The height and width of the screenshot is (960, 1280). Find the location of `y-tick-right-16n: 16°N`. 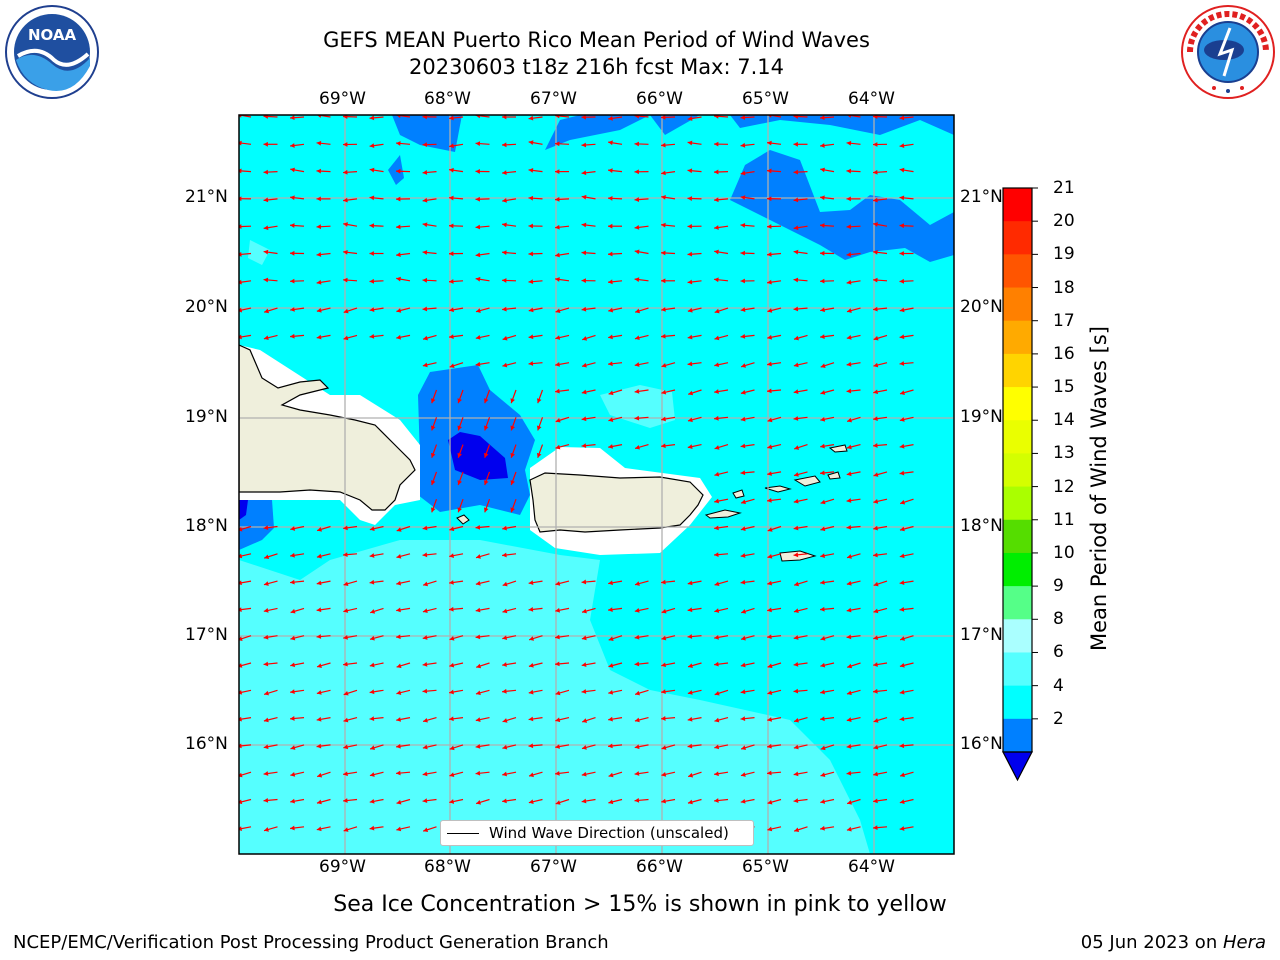

y-tick-right-16n: 16°N is located at coordinates (981, 744).